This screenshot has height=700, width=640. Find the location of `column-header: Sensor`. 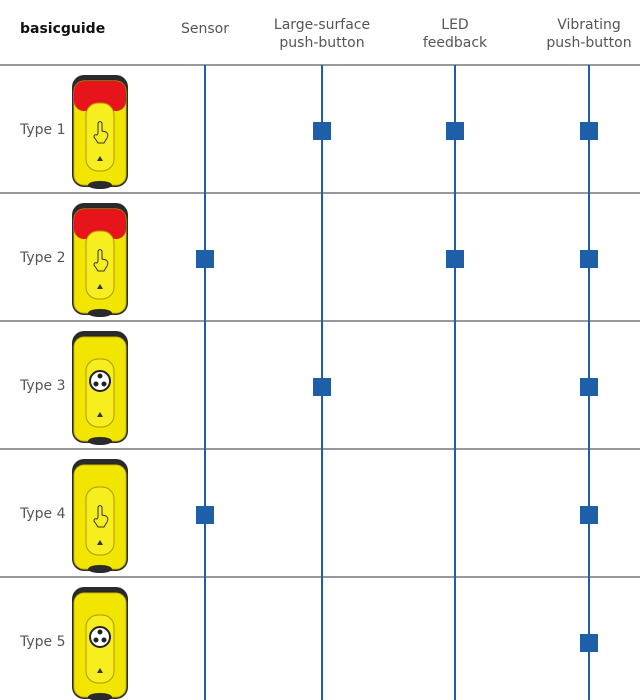

column-header: Sensor is located at coordinates (205, 29).